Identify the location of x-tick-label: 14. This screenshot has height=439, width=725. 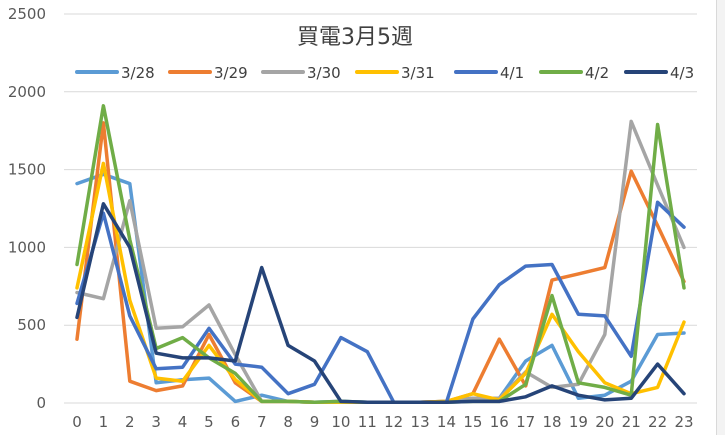
(446, 422).